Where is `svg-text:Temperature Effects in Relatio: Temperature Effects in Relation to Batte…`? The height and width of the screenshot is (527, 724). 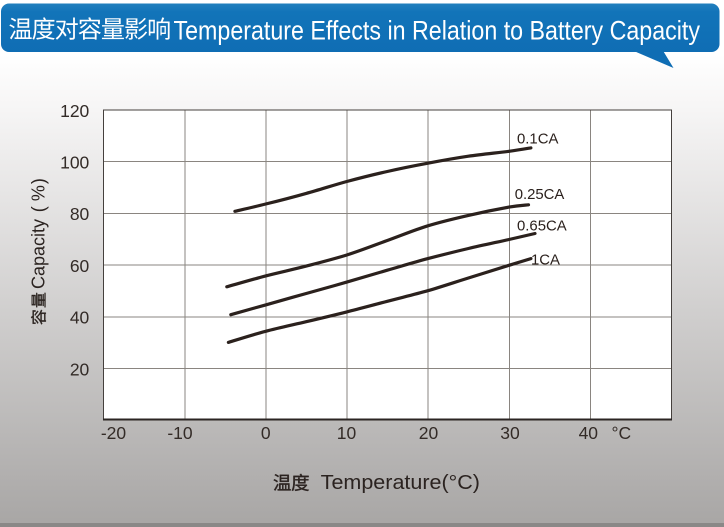
svg-text:Temperature Effects in Relatio: Temperature Effects in Relation to Batte… is located at coordinates (437, 30).